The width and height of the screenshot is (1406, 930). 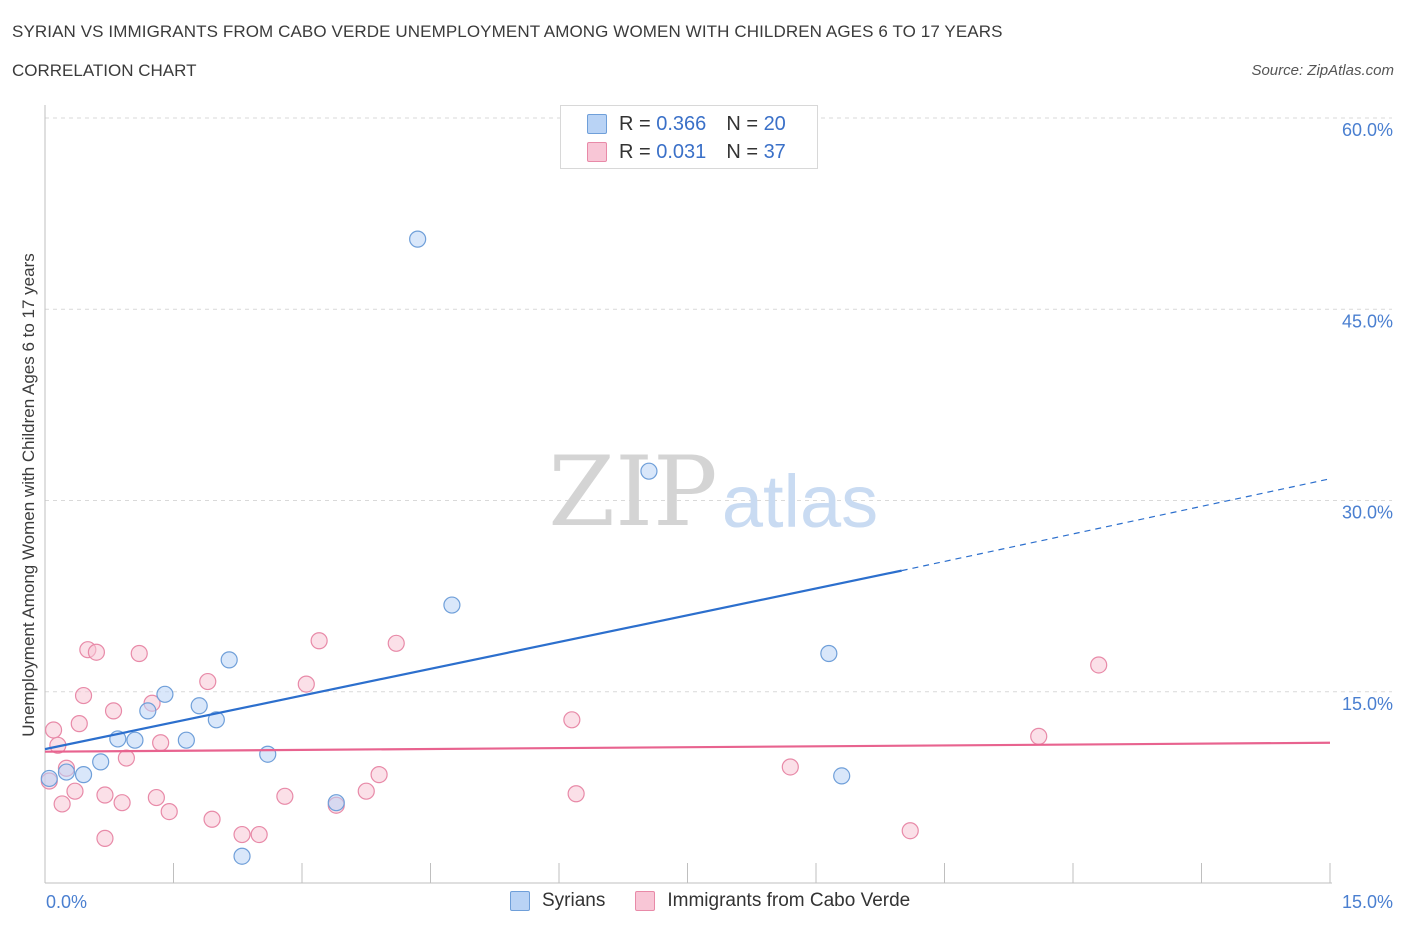 What do you see at coordinates (789, 900) in the screenshot?
I see `legend-label-caboverde: Immigrants from Cabo Verde` at bounding box center [789, 900].